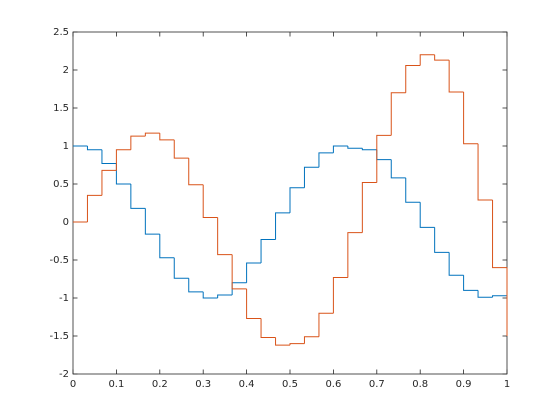  Describe the element at coordinates (61, 184) in the screenshot. I see `y-tick-label: 0.5` at that location.